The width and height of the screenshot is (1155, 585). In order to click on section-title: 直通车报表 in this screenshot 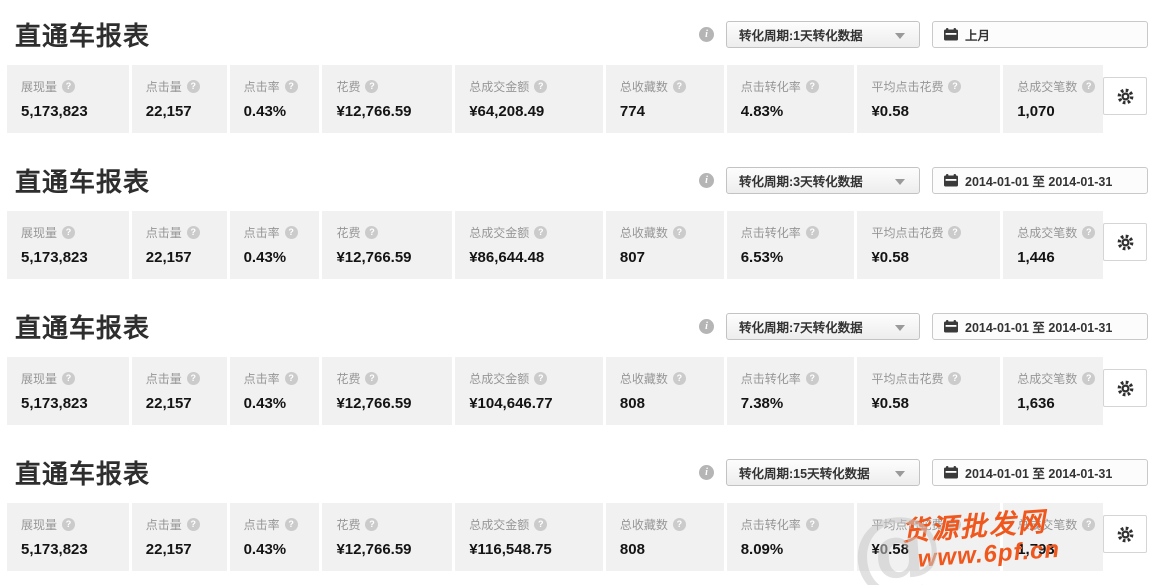, I will do `click(83, 473)`.